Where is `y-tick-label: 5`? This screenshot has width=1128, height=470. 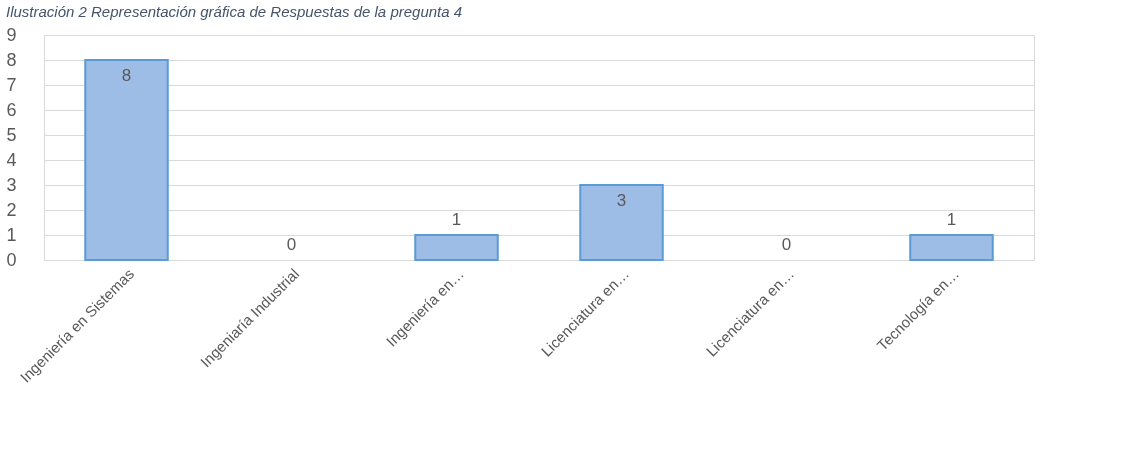
y-tick-label: 5 is located at coordinates (11, 134).